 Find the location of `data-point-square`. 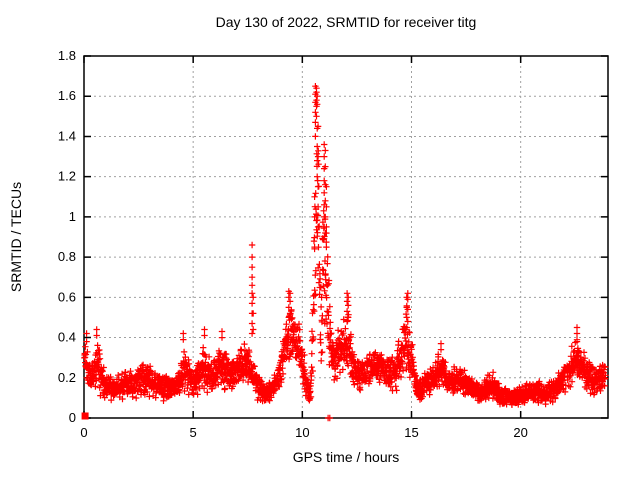

data-point-square is located at coordinates (85, 416).